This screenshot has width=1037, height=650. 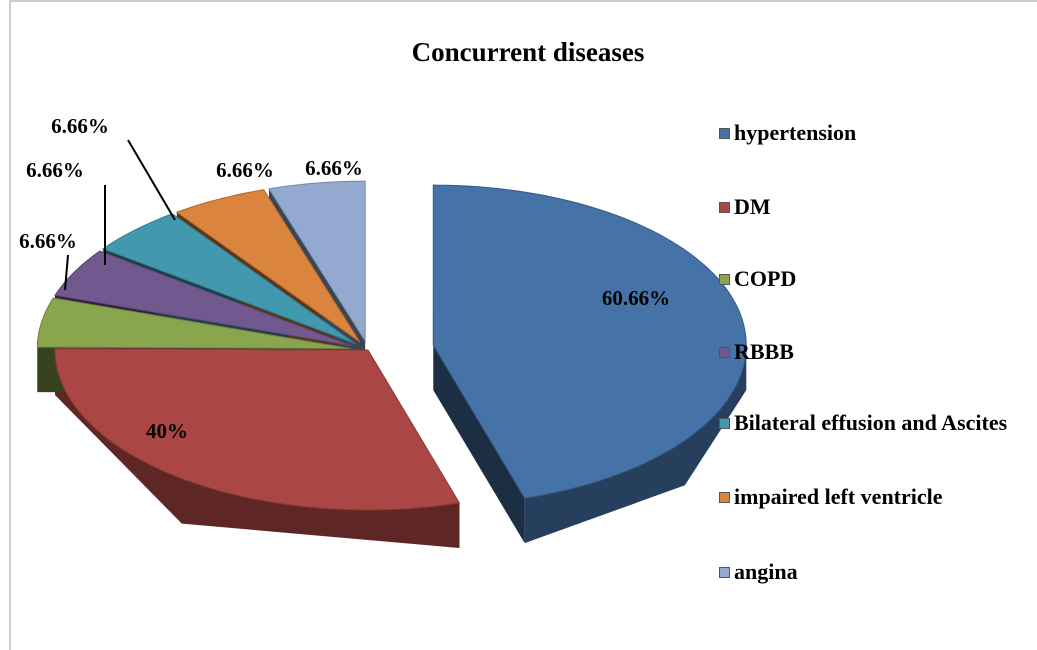 What do you see at coordinates (866, 352) in the screenshot?
I see `legend-item: RBBB` at bounding box center [866, 352].